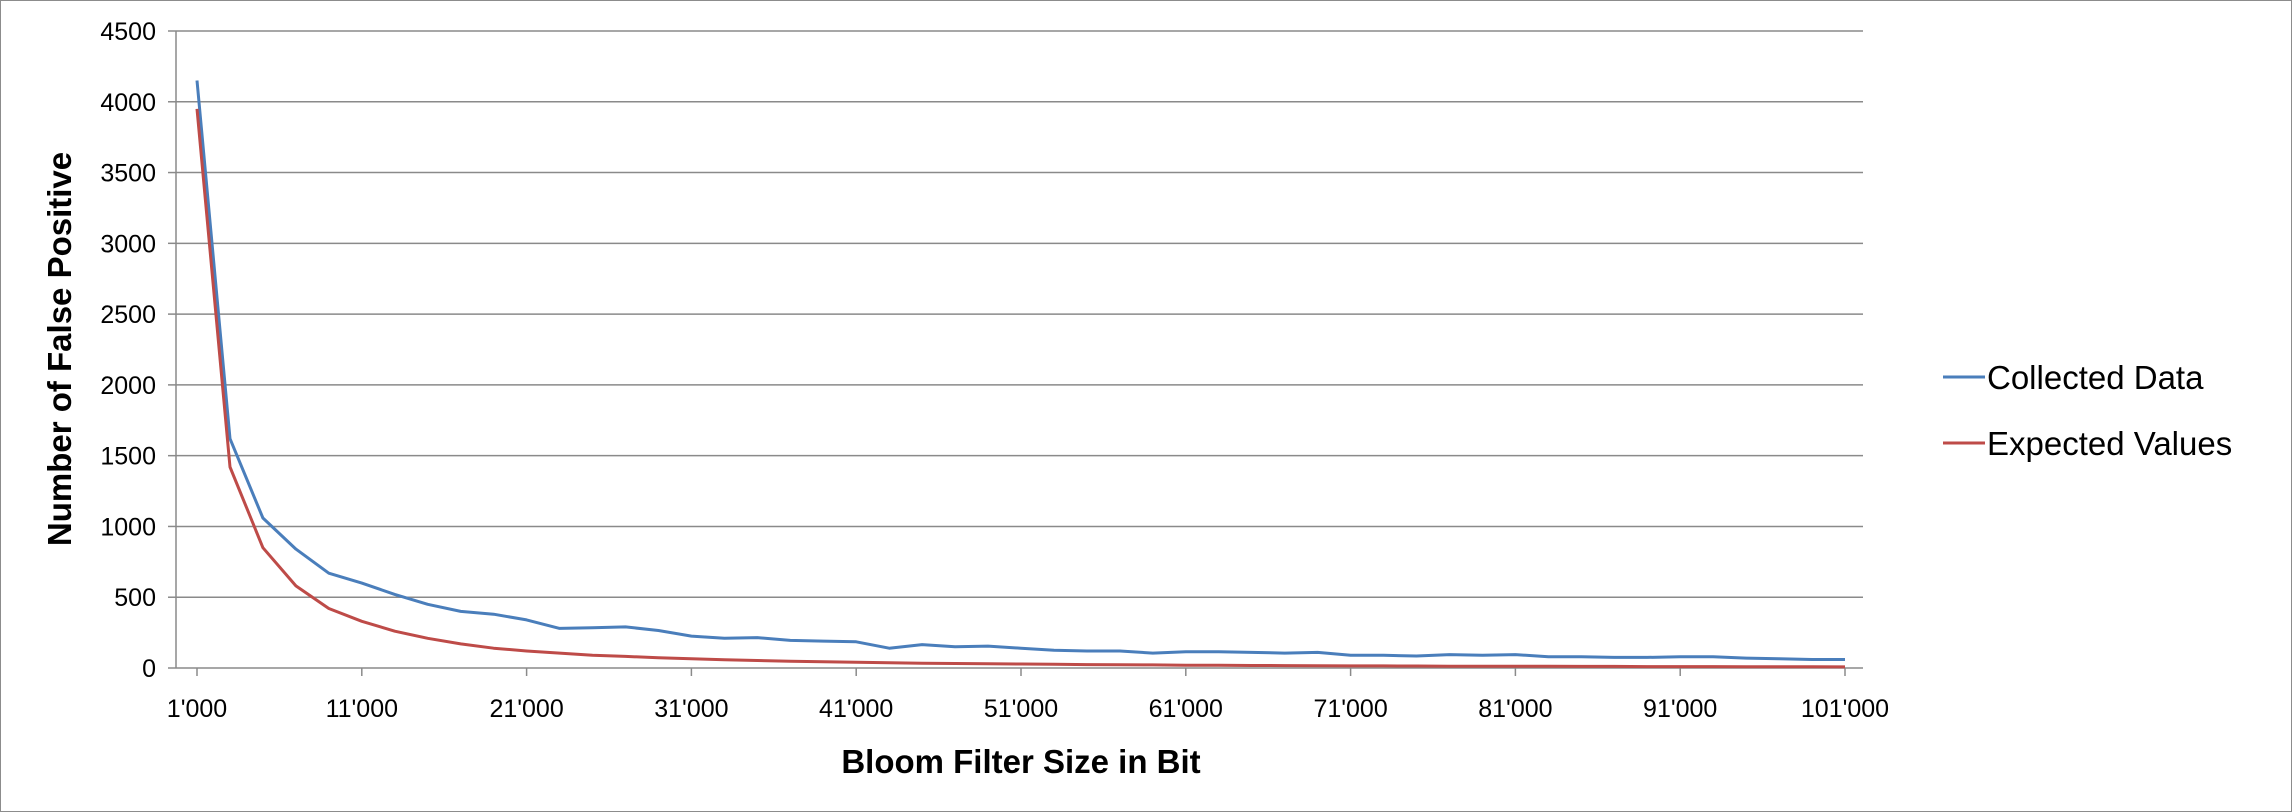  I want to click on y-tick-label: 0, so click(149, 669).